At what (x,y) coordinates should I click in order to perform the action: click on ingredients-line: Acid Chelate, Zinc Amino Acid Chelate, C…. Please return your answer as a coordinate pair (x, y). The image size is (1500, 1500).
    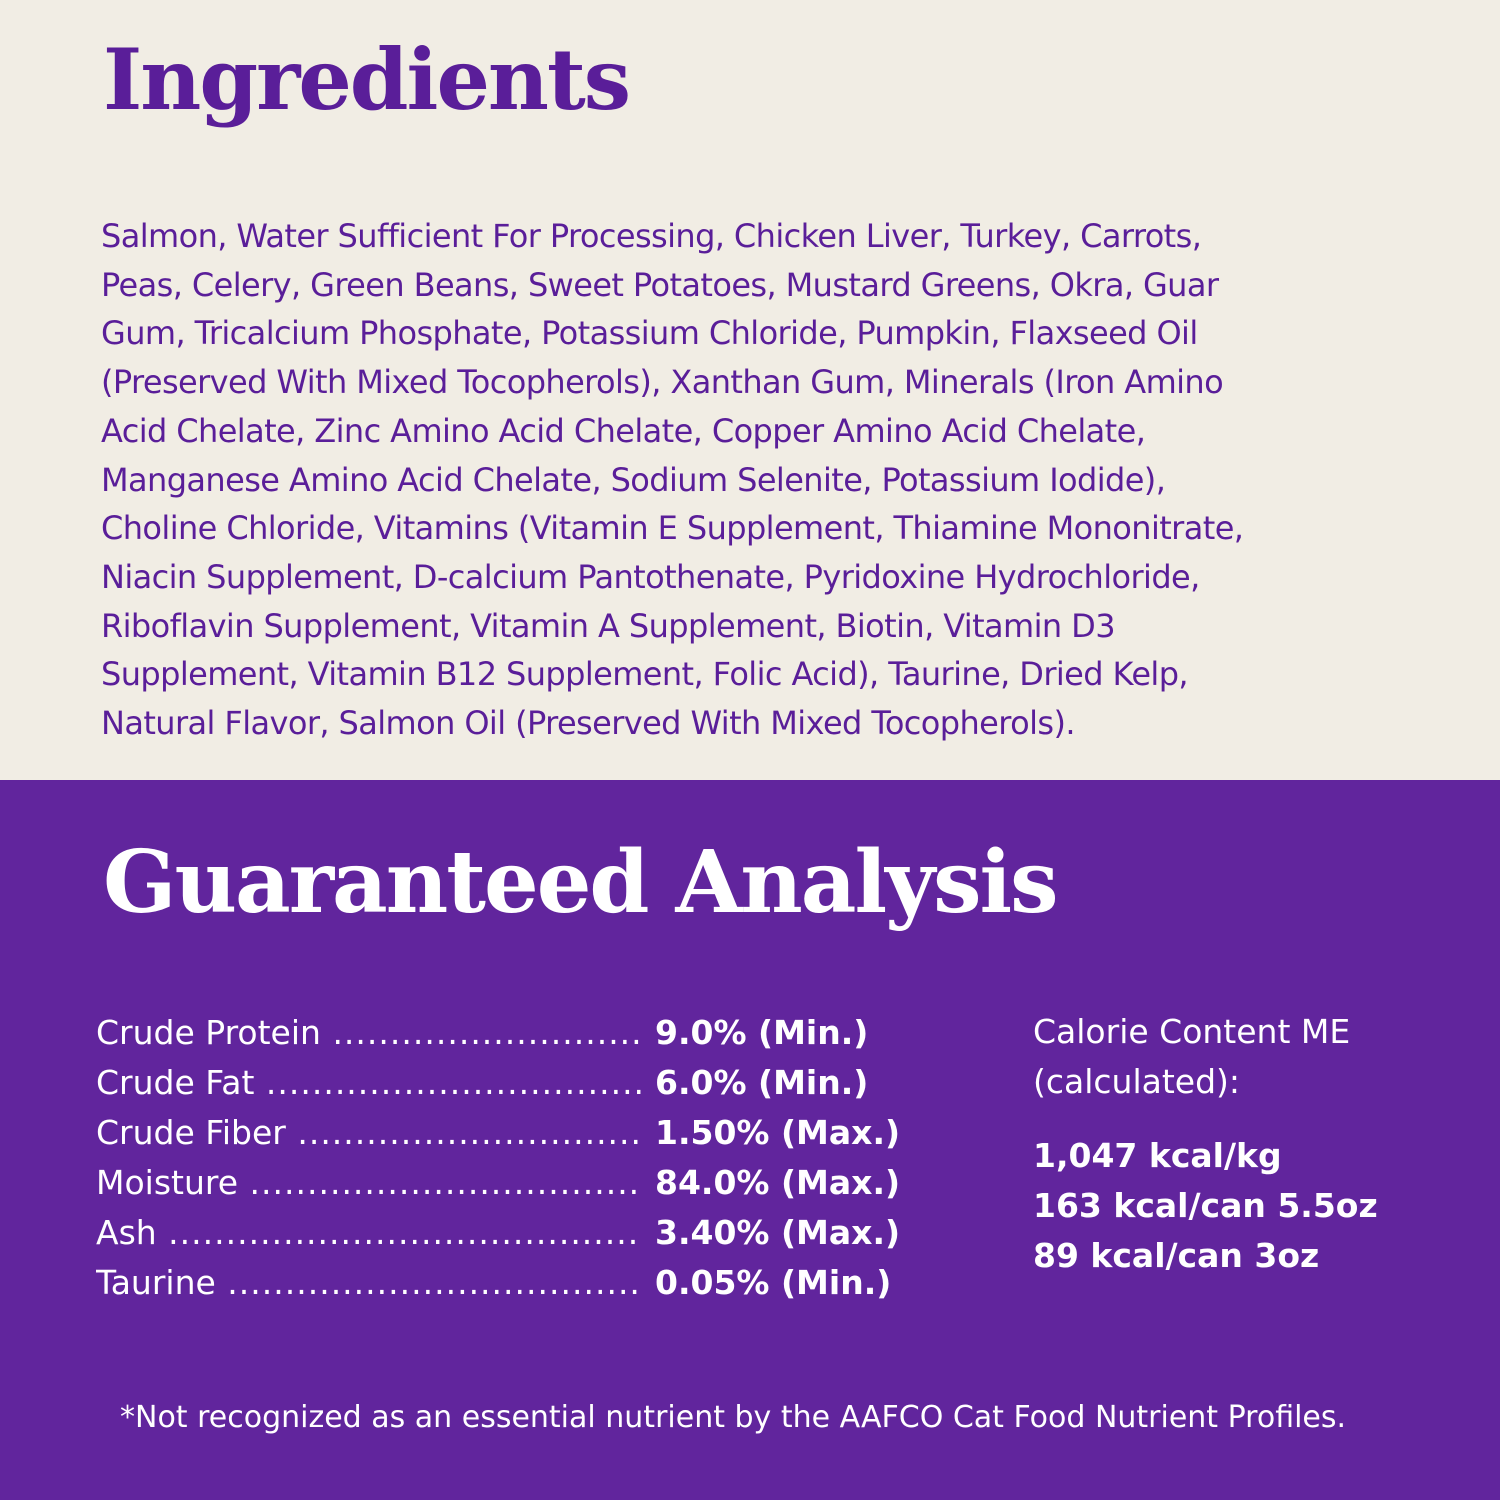
    Looking at the image, I should click on (623, 430).